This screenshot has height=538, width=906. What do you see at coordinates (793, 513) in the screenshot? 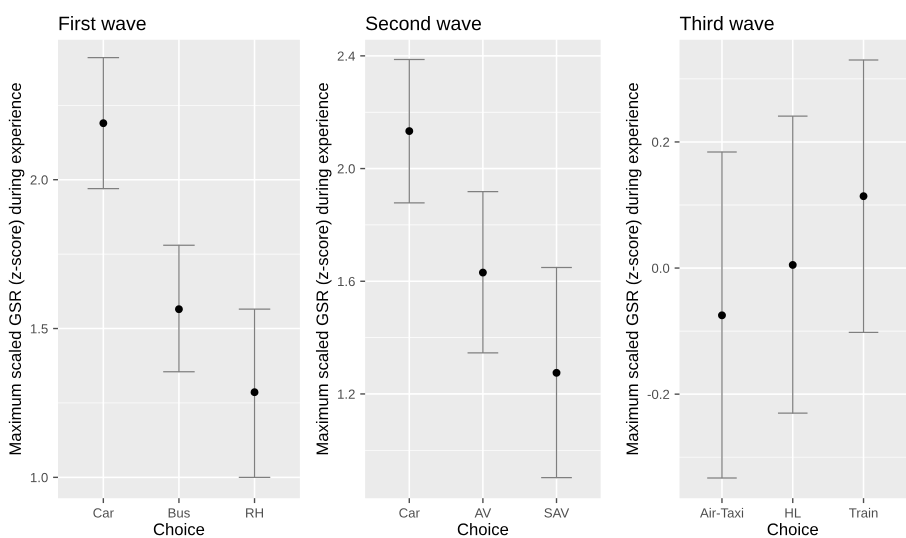
I see `x-tick-label: HL` at bounding box center [793, 513].